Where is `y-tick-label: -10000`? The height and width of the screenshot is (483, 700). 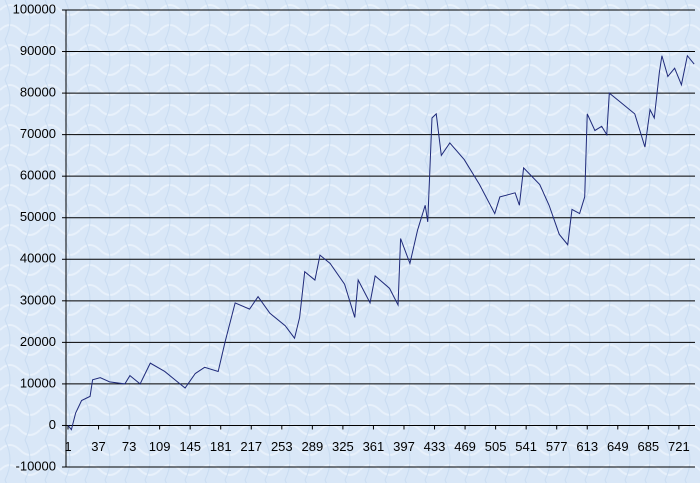 y-tick-label: -10000 is located at coordinates (36, 465).